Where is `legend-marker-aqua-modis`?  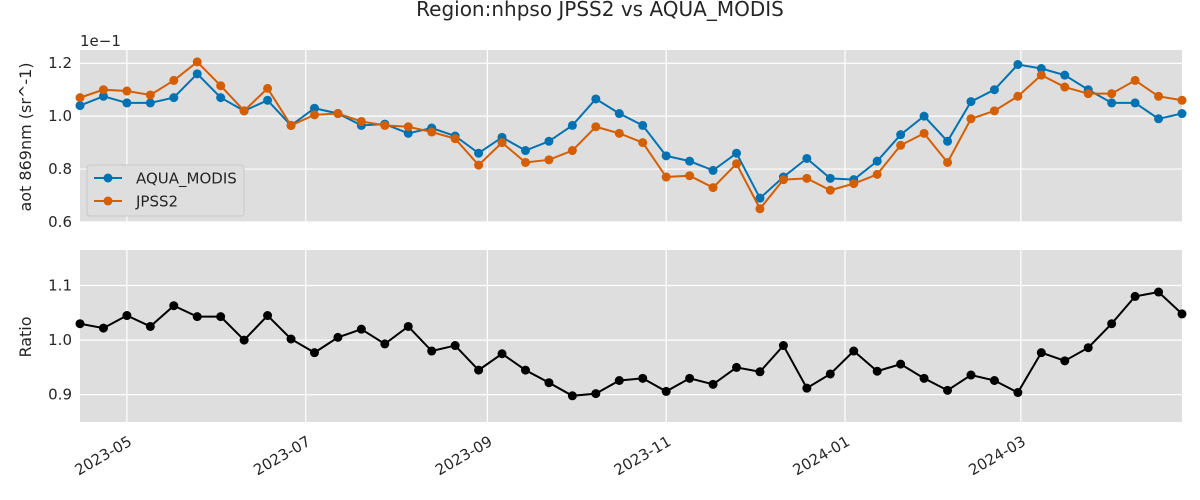
legend-marker-aqua-modis is located at coordinates (108, 178).